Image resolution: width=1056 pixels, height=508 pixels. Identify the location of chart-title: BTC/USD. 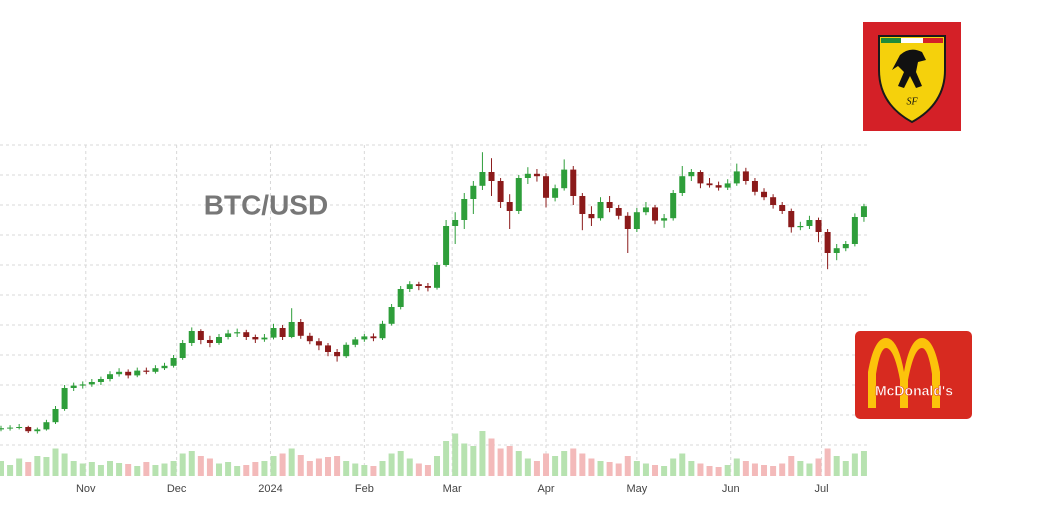
(266, 204).